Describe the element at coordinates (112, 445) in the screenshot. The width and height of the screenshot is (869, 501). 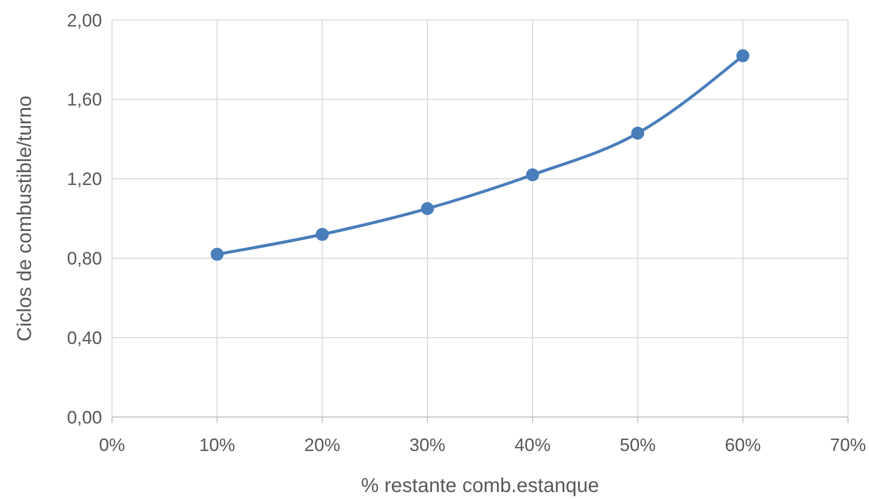
I see `x-tick-label: 0%` at that location.